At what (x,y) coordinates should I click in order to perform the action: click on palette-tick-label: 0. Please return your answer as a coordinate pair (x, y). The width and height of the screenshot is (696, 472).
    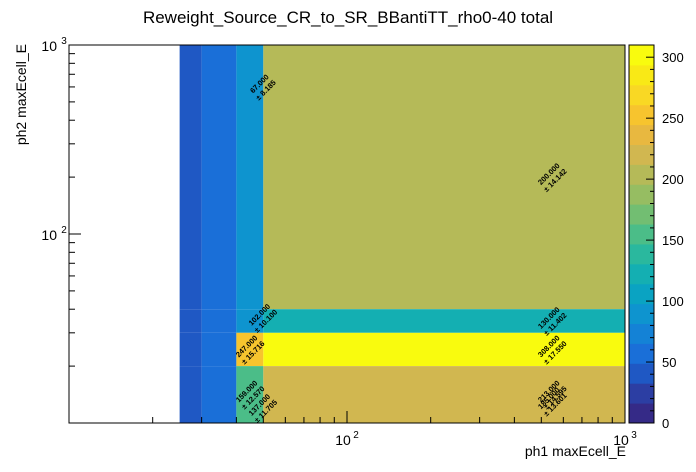
    Looking at the image, I should click on (665, 423).